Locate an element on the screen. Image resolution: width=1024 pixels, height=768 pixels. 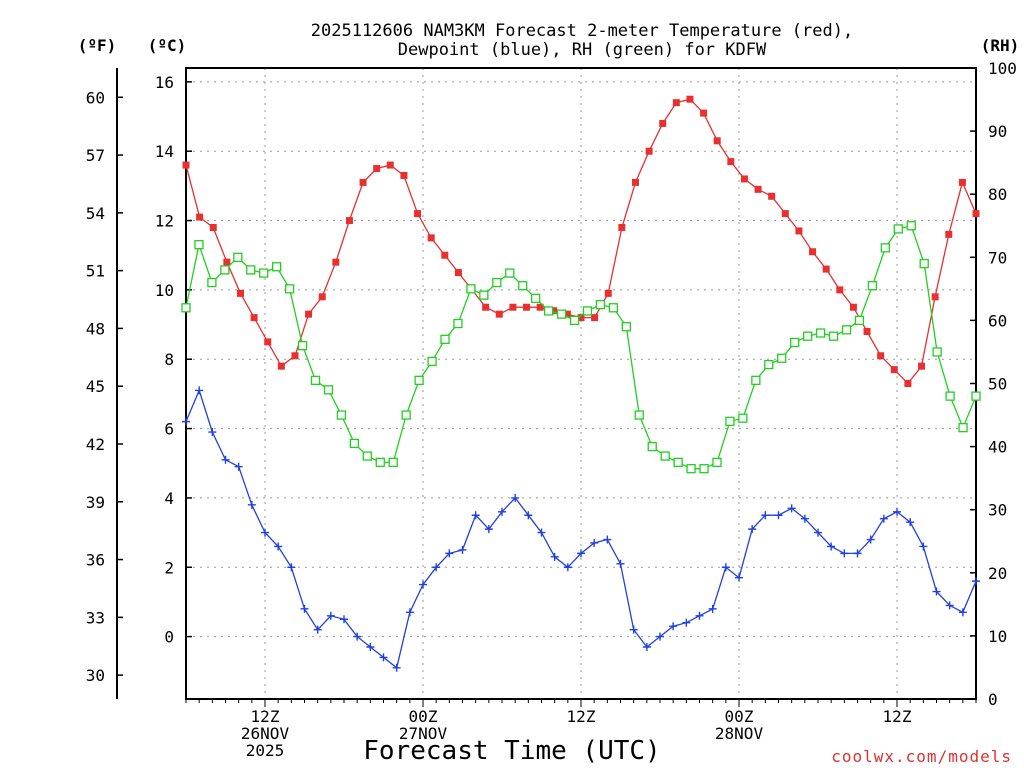
fahrenheit-tick-label: 51 is located at coordinates (95, 271).